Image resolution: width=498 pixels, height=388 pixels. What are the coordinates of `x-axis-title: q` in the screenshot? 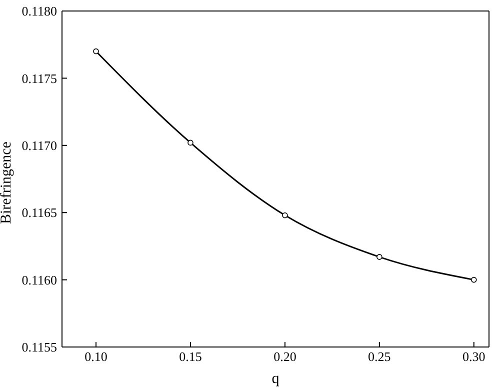 It's located at (276, 379).